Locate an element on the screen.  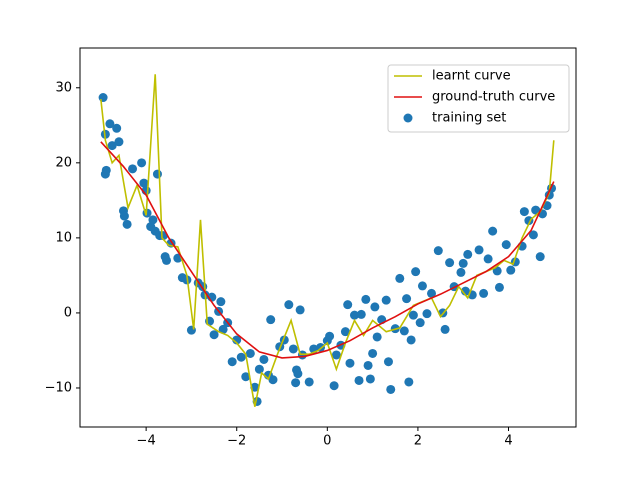
y-tick-label: 30 is located at coordinates (63, 87).